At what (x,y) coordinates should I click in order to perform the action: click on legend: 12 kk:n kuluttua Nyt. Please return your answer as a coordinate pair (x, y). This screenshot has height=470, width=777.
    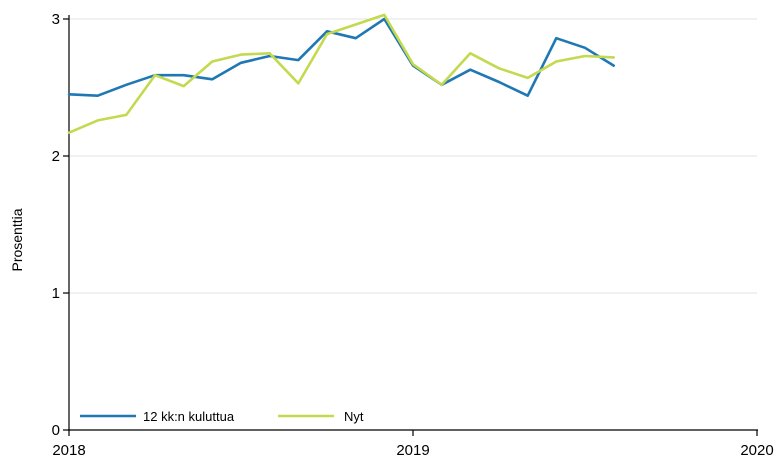
    Looking at the image, I should click on (222, 416).